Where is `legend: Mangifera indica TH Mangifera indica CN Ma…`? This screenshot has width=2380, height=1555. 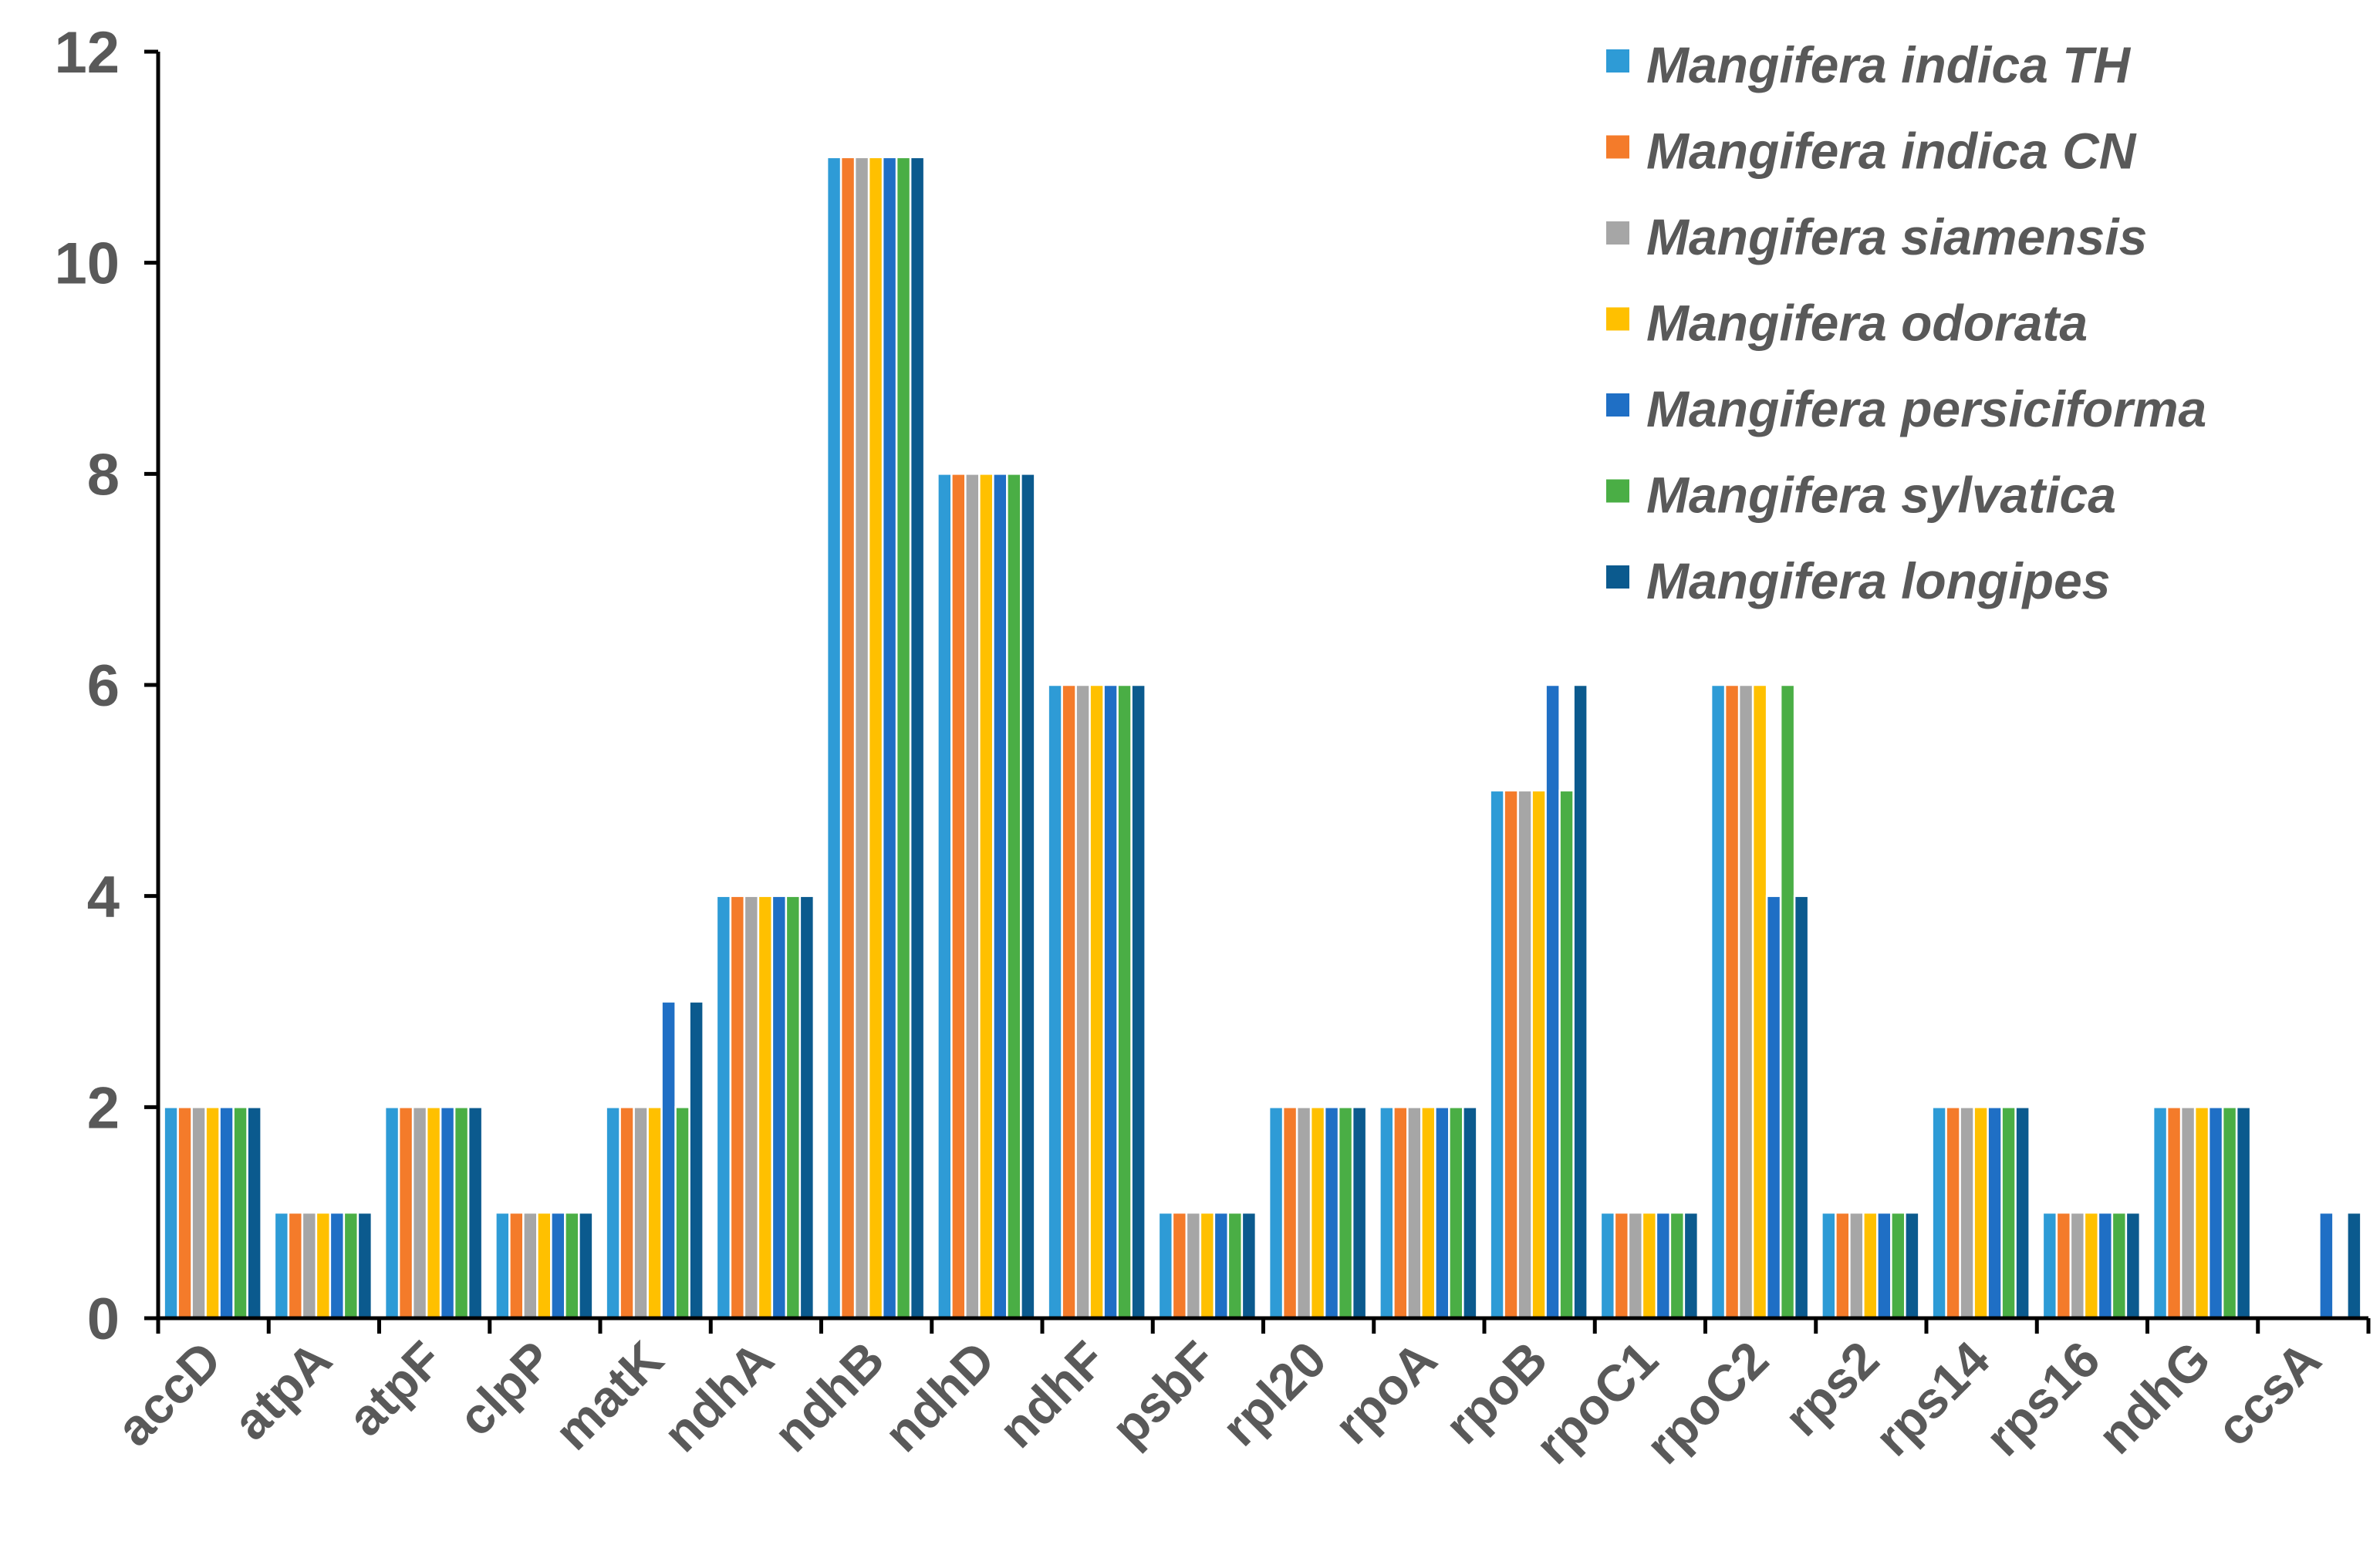
legend: Mangifera indica TH Mangifera indica CN Ma… is located at coordinates (1906, 323).